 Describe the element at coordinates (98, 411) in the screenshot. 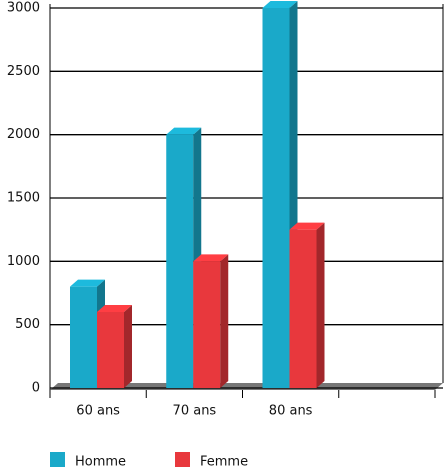

I see `x-tick-label: 60 ans` at that location.